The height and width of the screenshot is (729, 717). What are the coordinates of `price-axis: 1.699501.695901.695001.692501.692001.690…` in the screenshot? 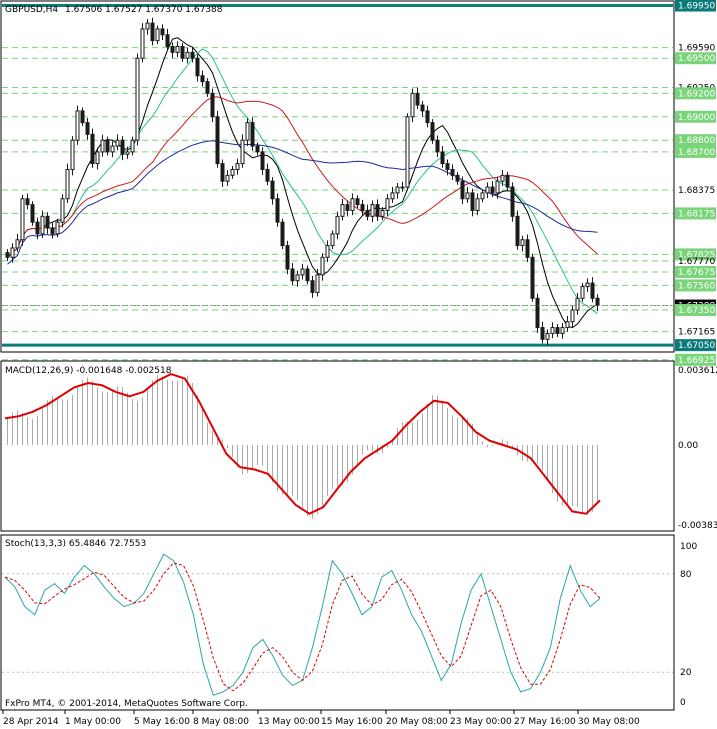 It's located at (695, 183).